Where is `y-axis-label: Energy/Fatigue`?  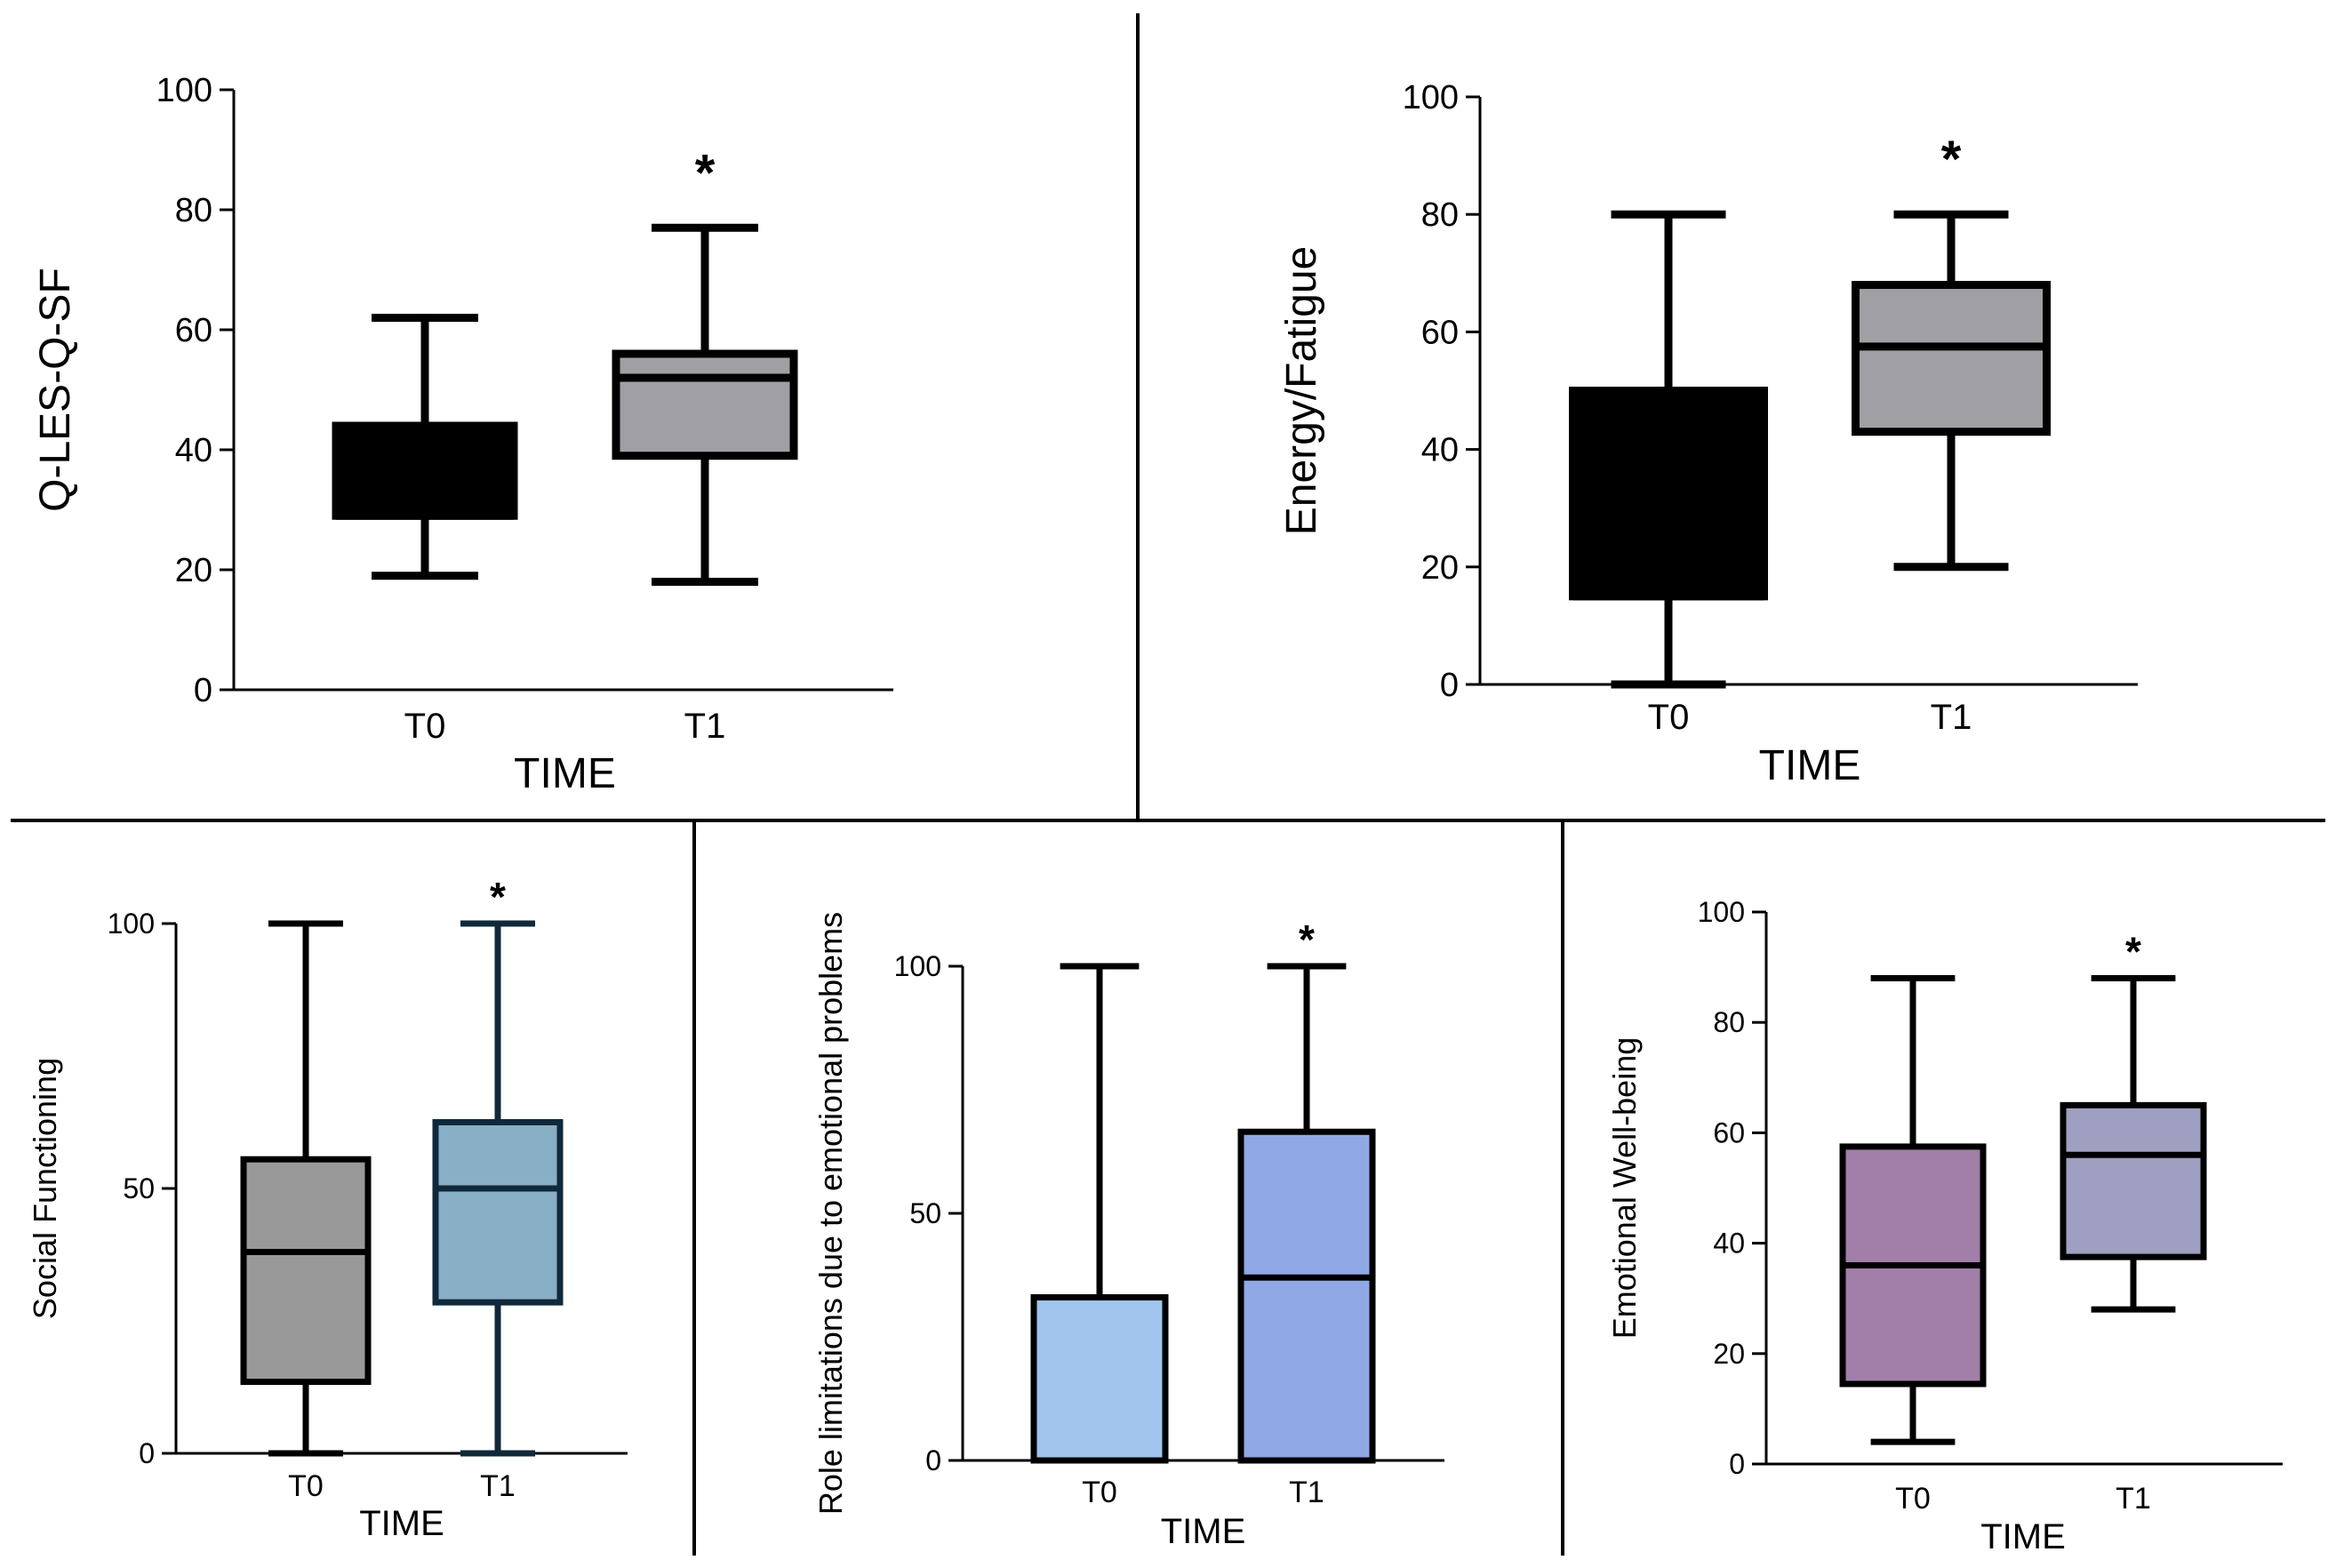 y-axis-label: Energy/Fatigue is located at coordinates (1301, 391).